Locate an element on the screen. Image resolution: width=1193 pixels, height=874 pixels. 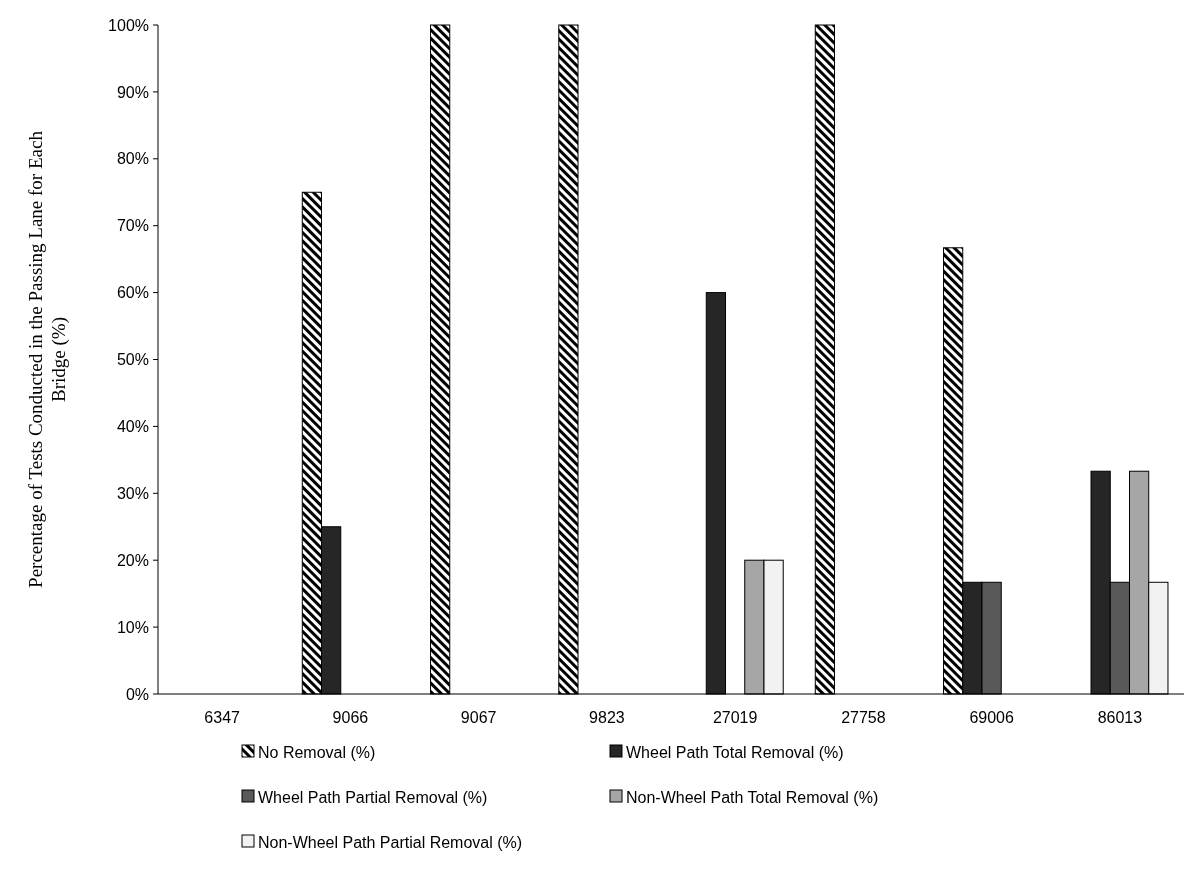
y-axis-title: Percentage of Tests Conducted in the Passing Lane for Each Bridge (%) is located at coordinates (47, 359).